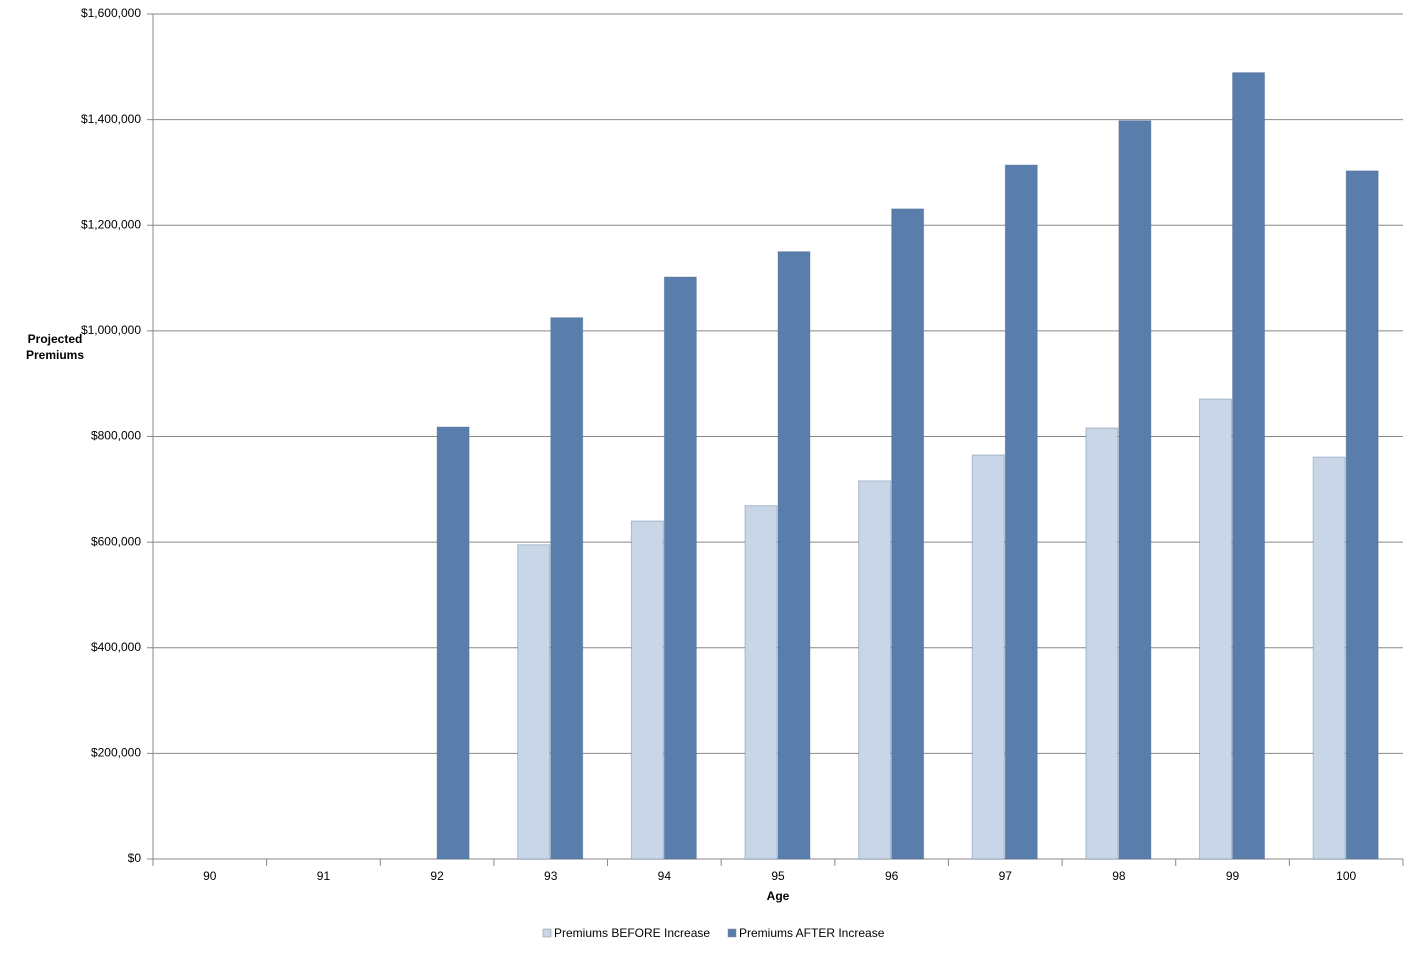 This screenshot has height=954, width=1417. What do you see at coordinates (812, 933) in the screenshot?
I see `legend-label: Premiums AFTER Increase` at bounding box center [812, 933].